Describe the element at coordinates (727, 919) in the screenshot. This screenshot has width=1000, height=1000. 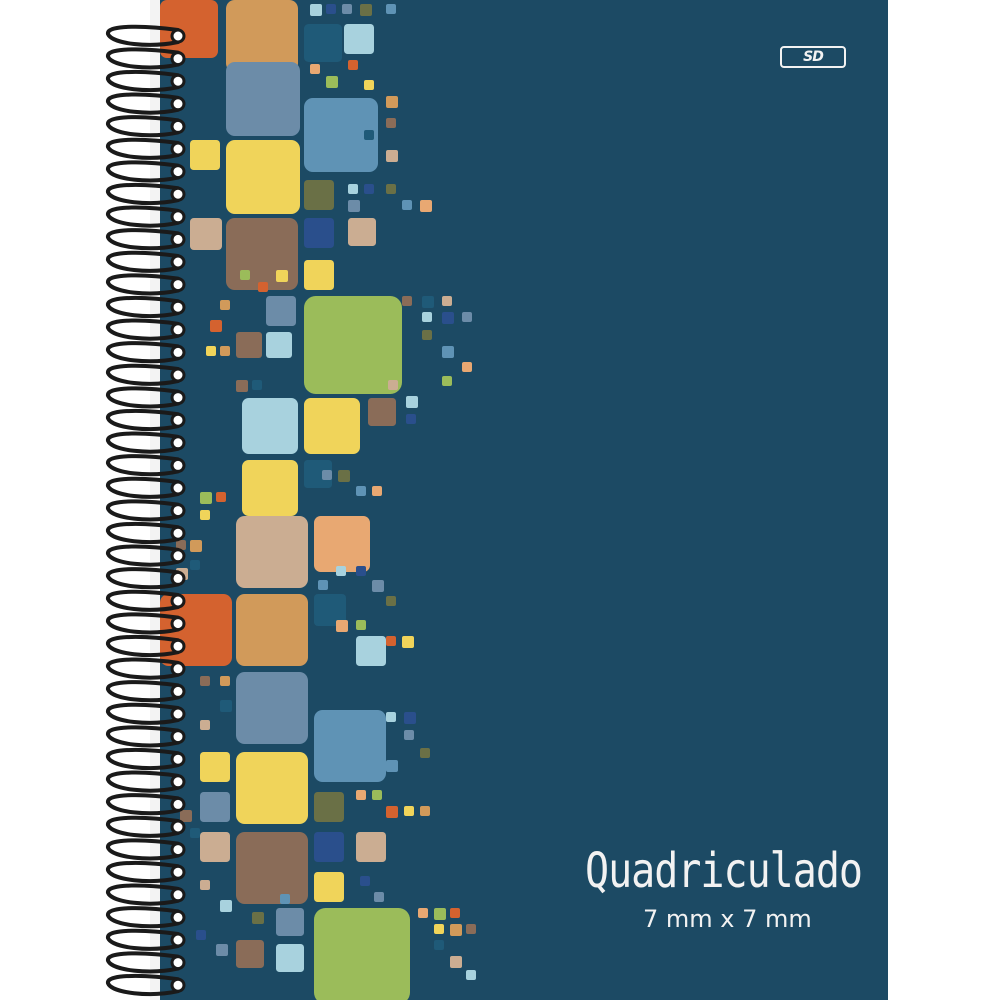
I see `cover-subtitle: 7 mm x 7 mm` at that location.